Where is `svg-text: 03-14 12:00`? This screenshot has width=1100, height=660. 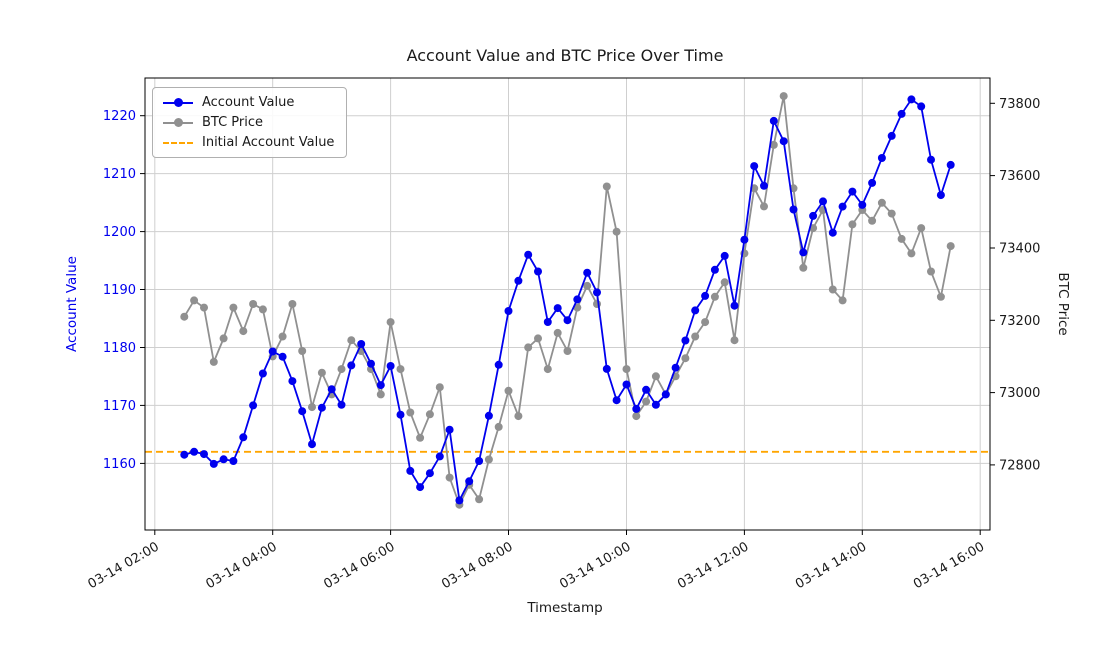
svg-text: 03-14 12:00 is located at coordinates (713, 565).